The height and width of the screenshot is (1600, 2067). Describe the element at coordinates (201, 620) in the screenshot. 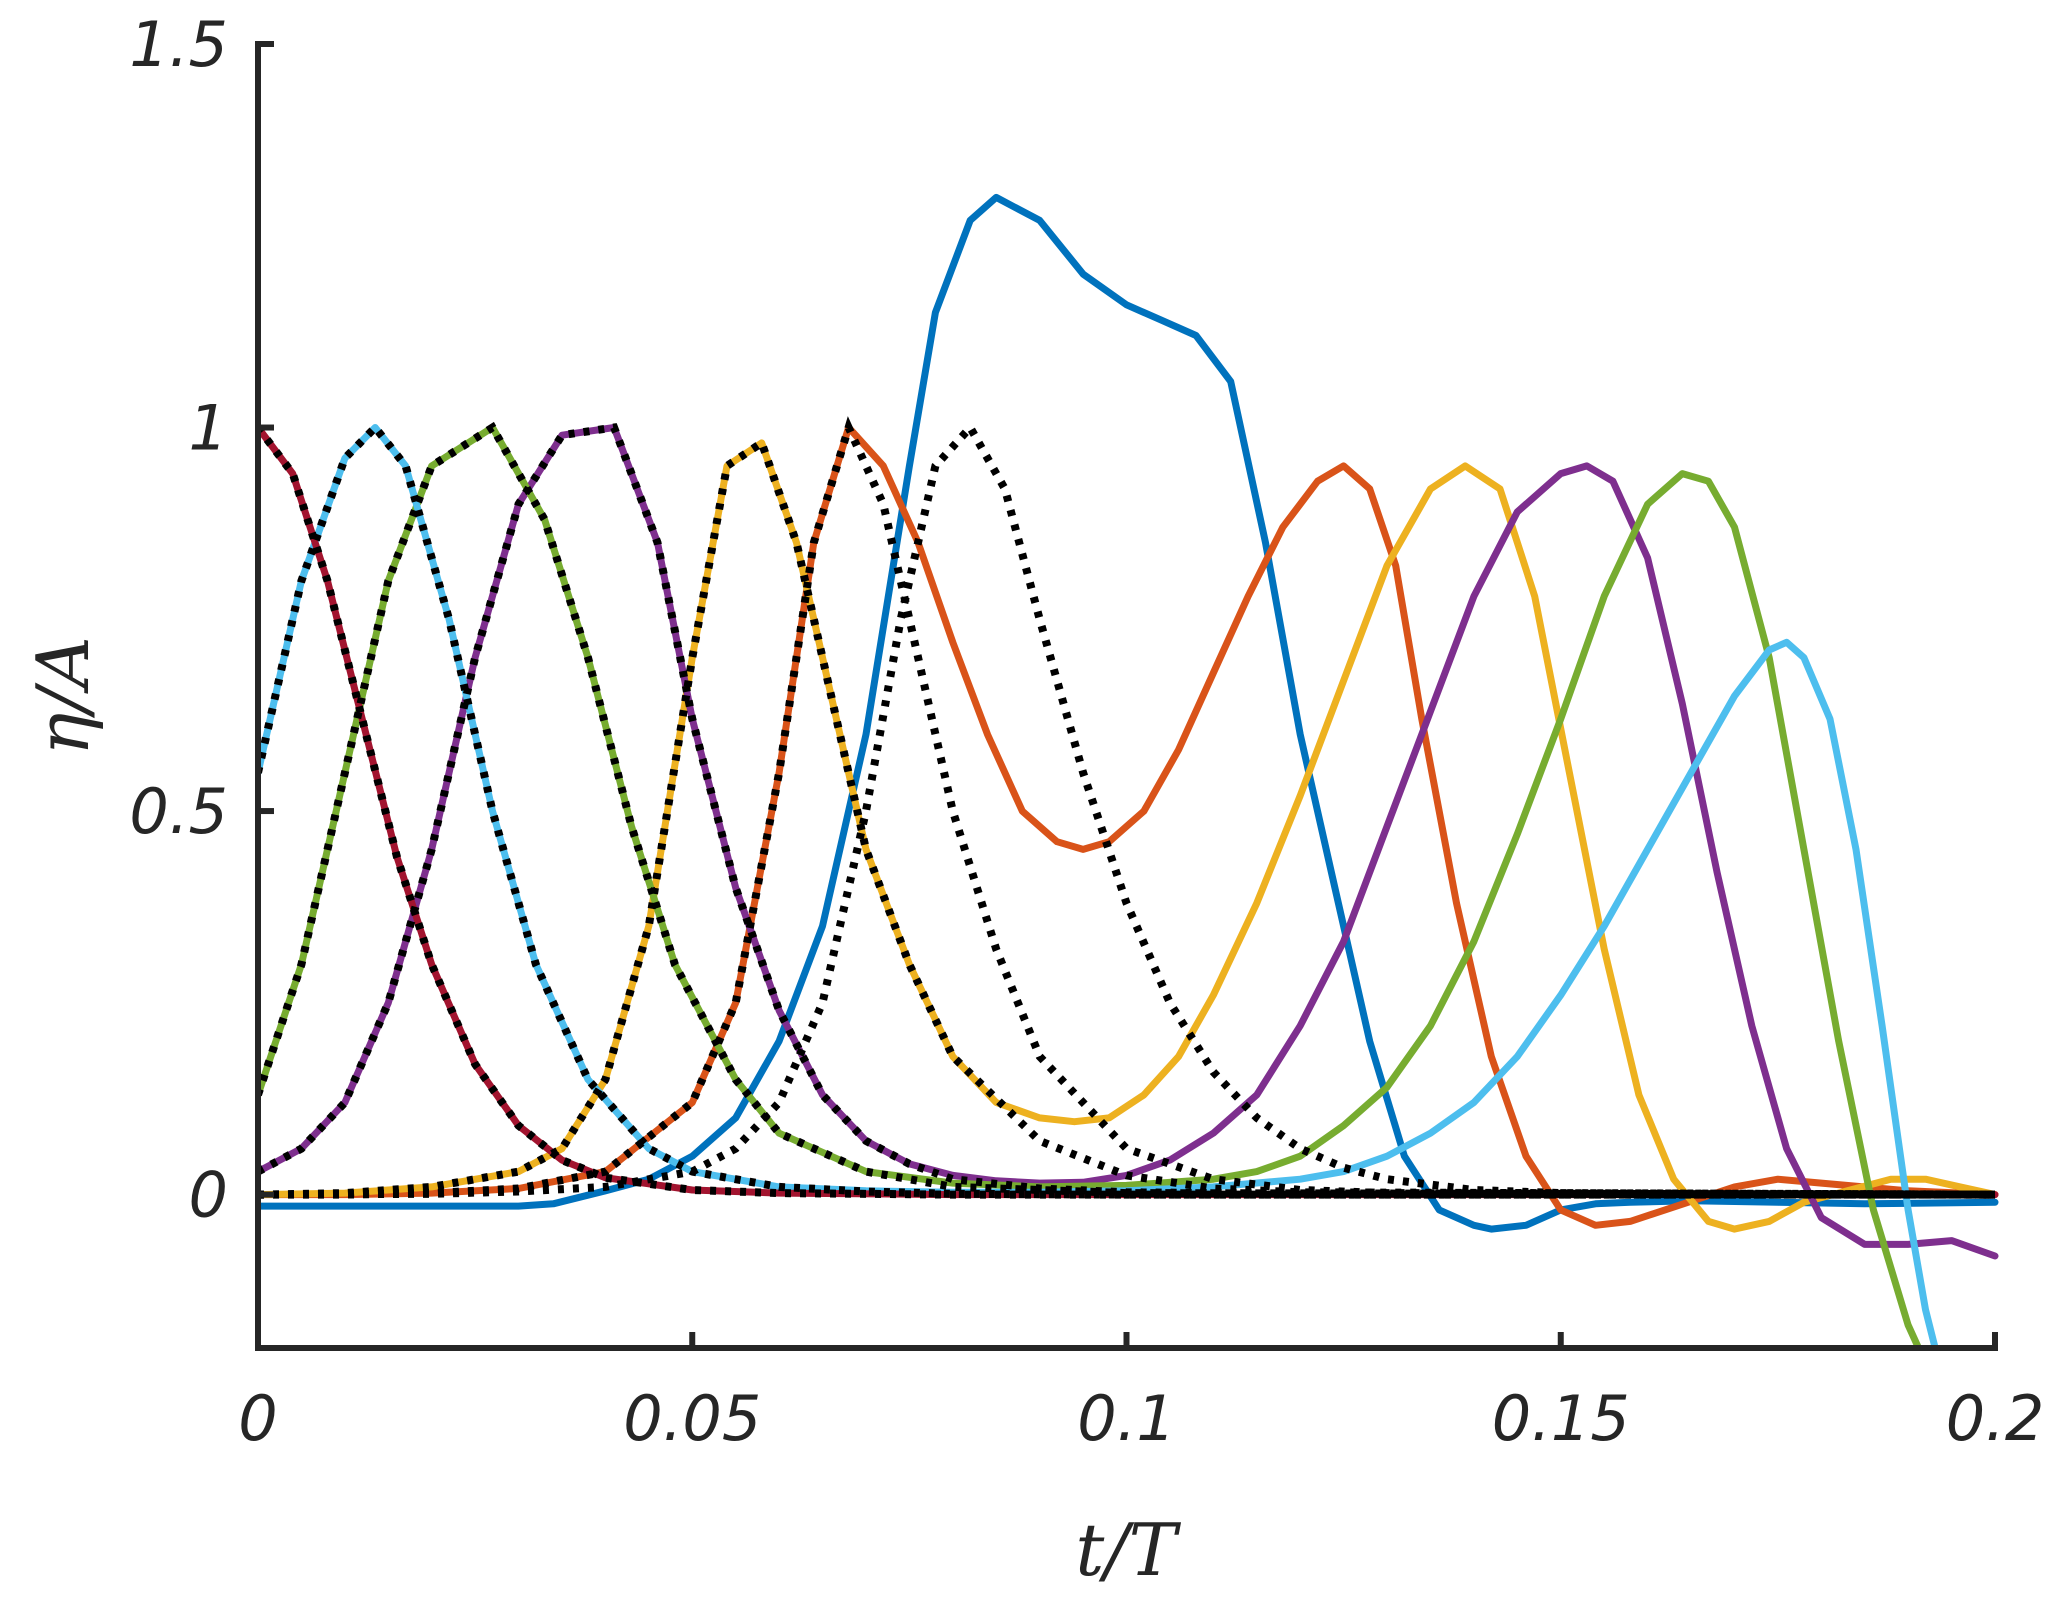

I see `y-ticks: 0 0.5 1 1.5` at that location.